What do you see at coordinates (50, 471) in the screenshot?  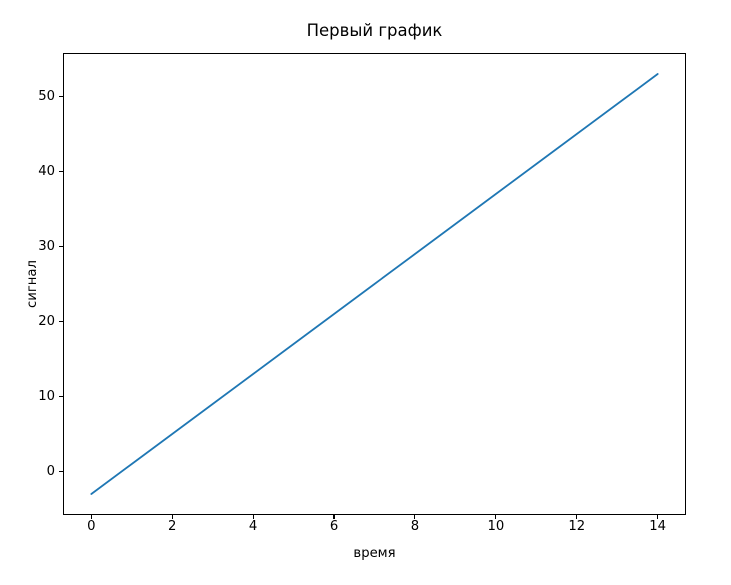 I see `y-axis-tick-label: 0` at bounding box center [50, 471].